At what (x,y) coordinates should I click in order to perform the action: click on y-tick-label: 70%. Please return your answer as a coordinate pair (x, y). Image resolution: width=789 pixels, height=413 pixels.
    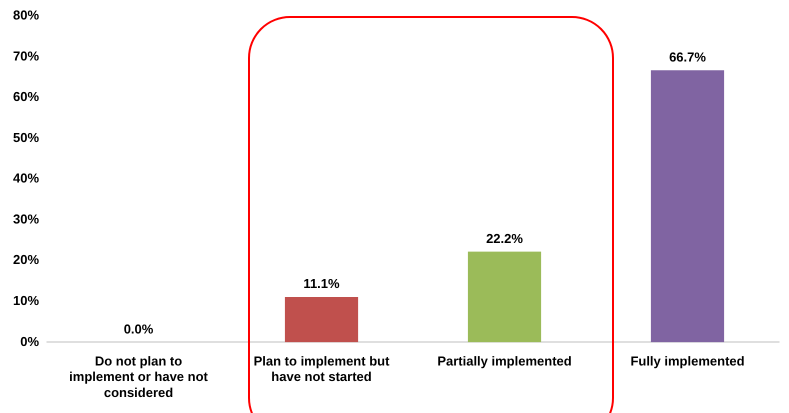
    Looking at the image, I should click on (26, 56).